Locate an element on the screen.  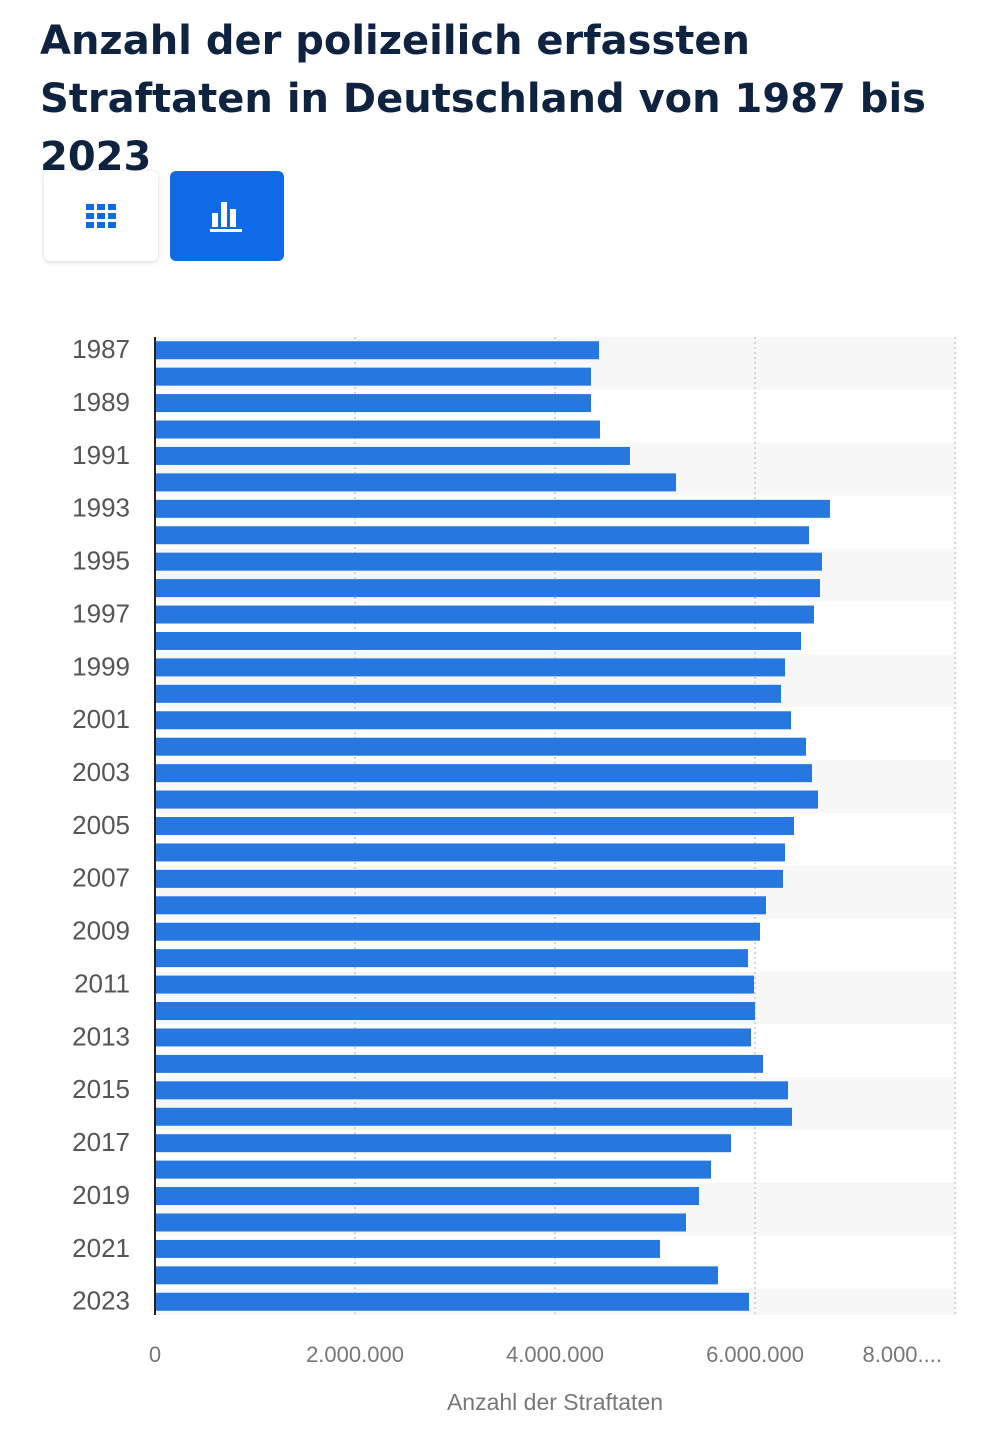
y-tick-label: 2017 is located at coordinates (101, 1142).